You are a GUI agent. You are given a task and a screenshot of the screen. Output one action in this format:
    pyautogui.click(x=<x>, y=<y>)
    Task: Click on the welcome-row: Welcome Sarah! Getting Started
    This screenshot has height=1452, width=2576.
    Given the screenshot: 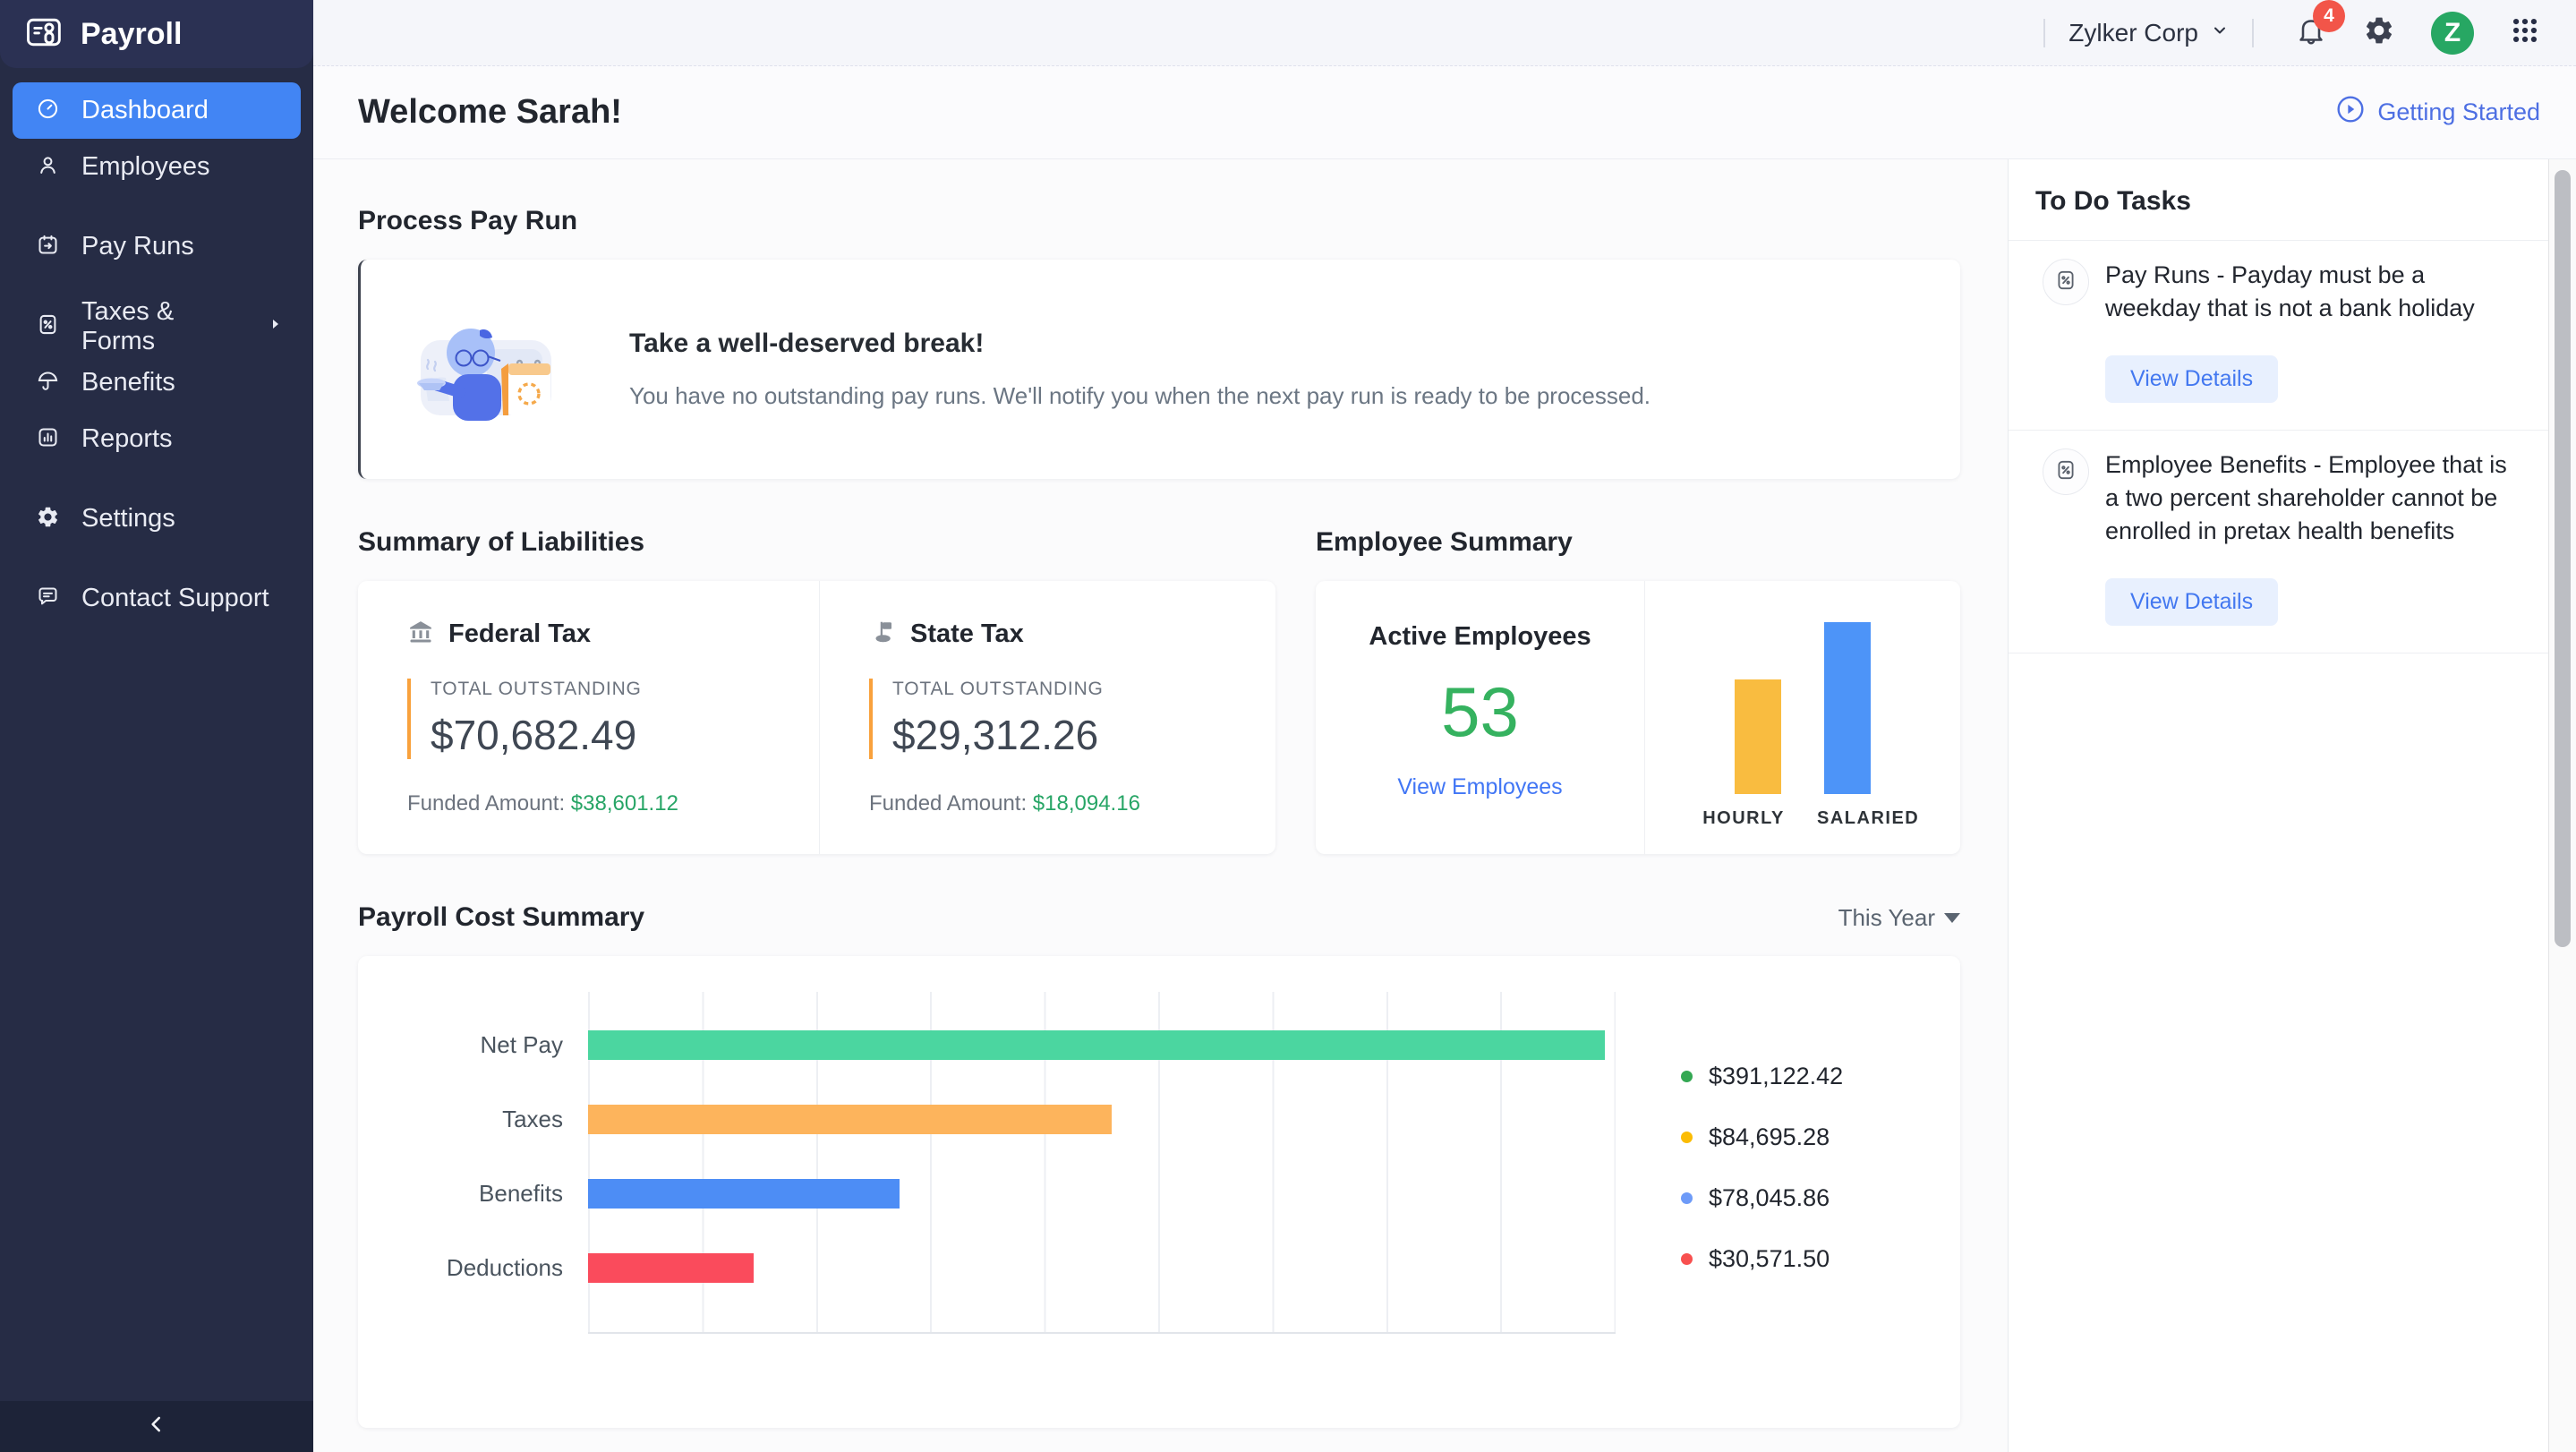 What is the action you would take?
    pyautogui.click(x=1444, y=112)
    